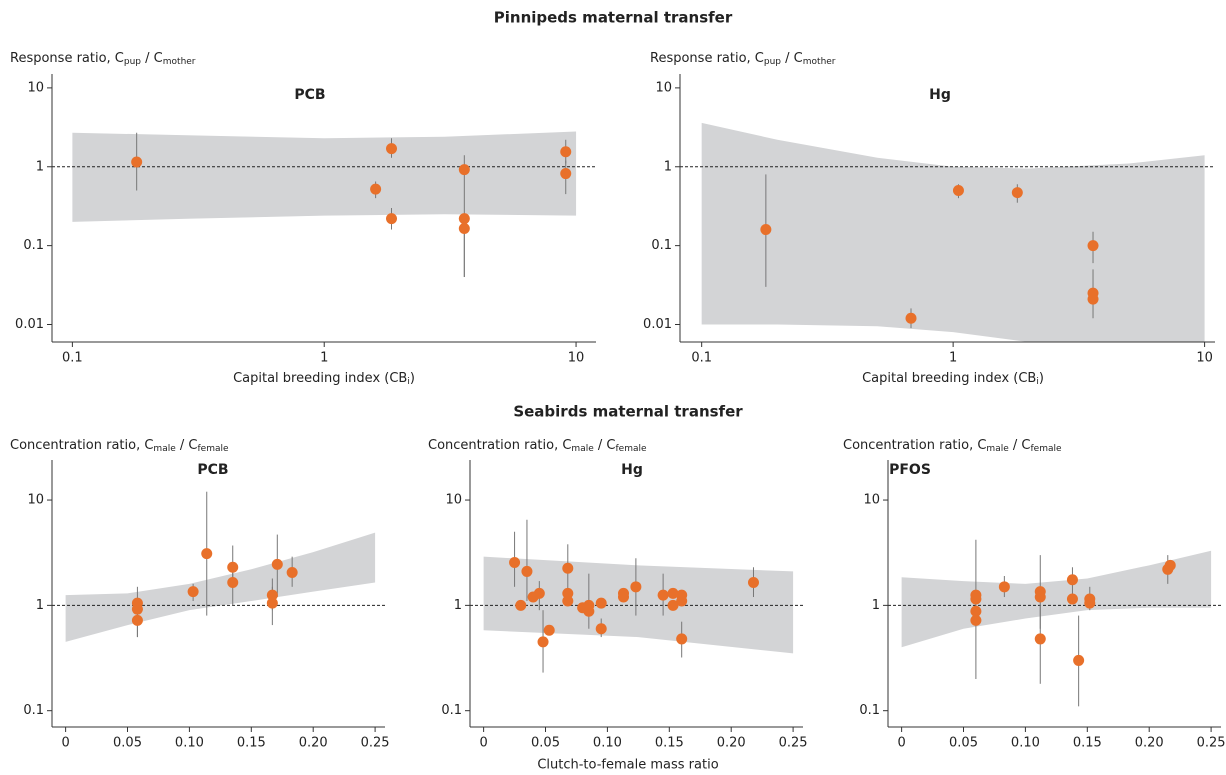 The height and width of the screenshot is (775, 1226). I want to click on y-axis-label-part: pup, so click(132, 62).